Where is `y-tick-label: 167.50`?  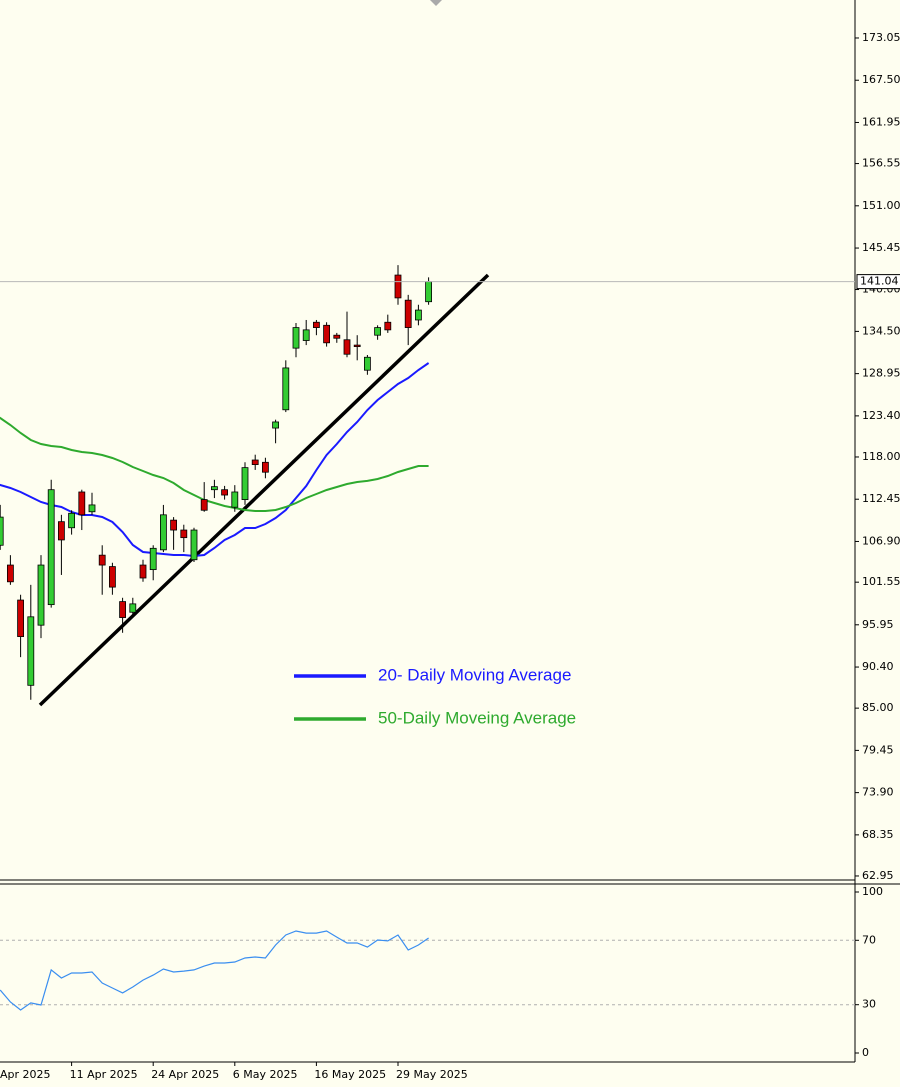
y-tick-label: 167.50 is located at coordinates (881, 79).